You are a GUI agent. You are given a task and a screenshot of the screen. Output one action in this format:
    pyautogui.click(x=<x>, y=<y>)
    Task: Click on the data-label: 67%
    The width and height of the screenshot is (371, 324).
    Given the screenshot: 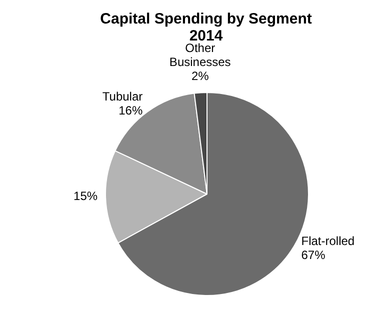 What is the action you would take?
    pyautogui.click(x=313, y=255)
    